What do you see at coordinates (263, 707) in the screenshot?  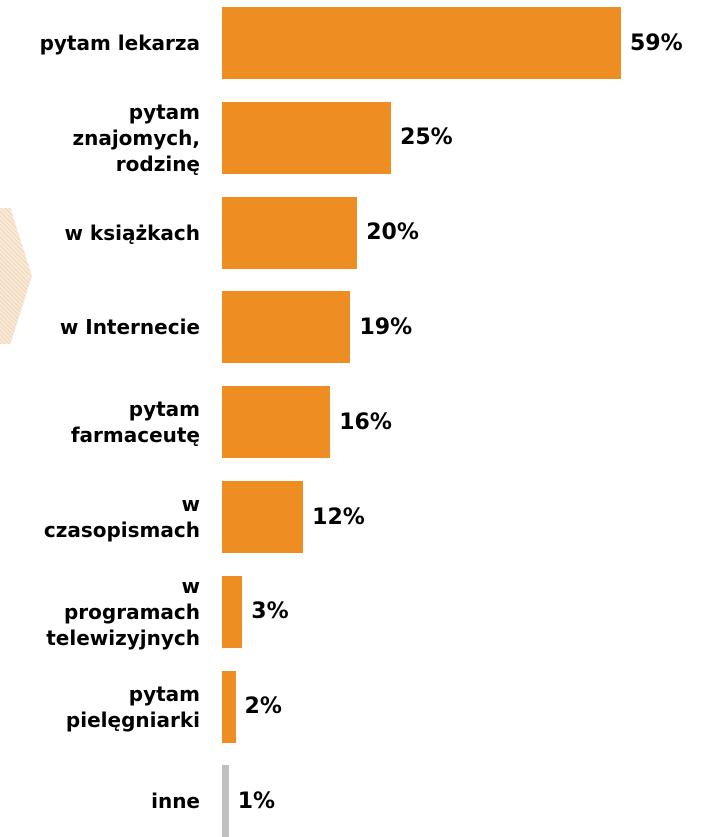 I see `value-label: 2%` at bounding box center [263, 707].